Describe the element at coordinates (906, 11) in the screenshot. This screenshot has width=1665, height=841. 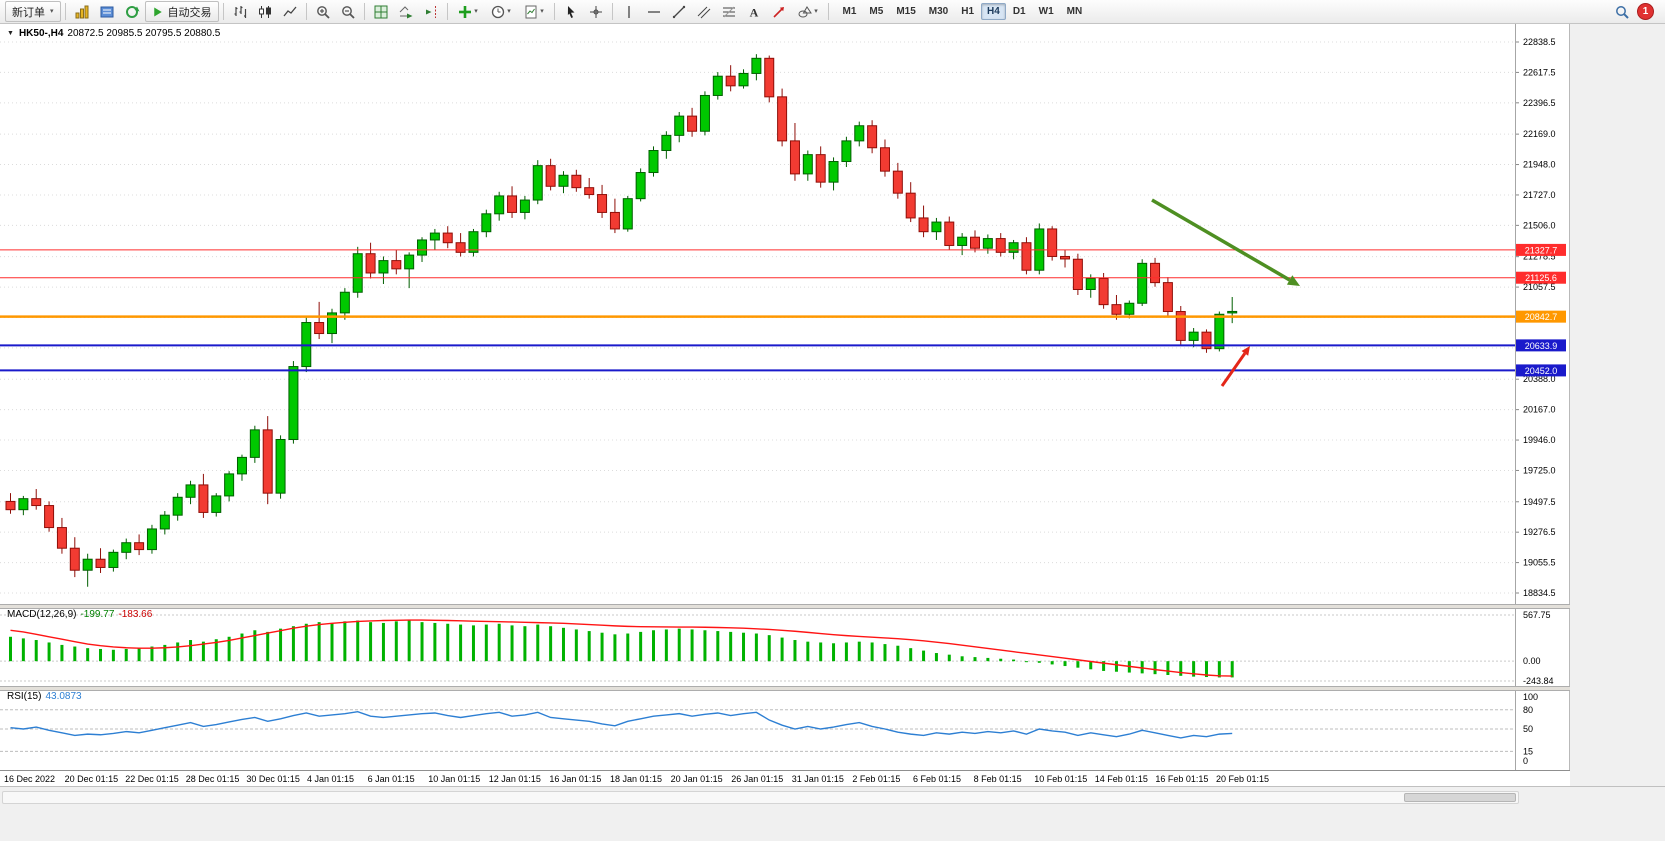
I see `timeframe-button-M15: M15` at that location.